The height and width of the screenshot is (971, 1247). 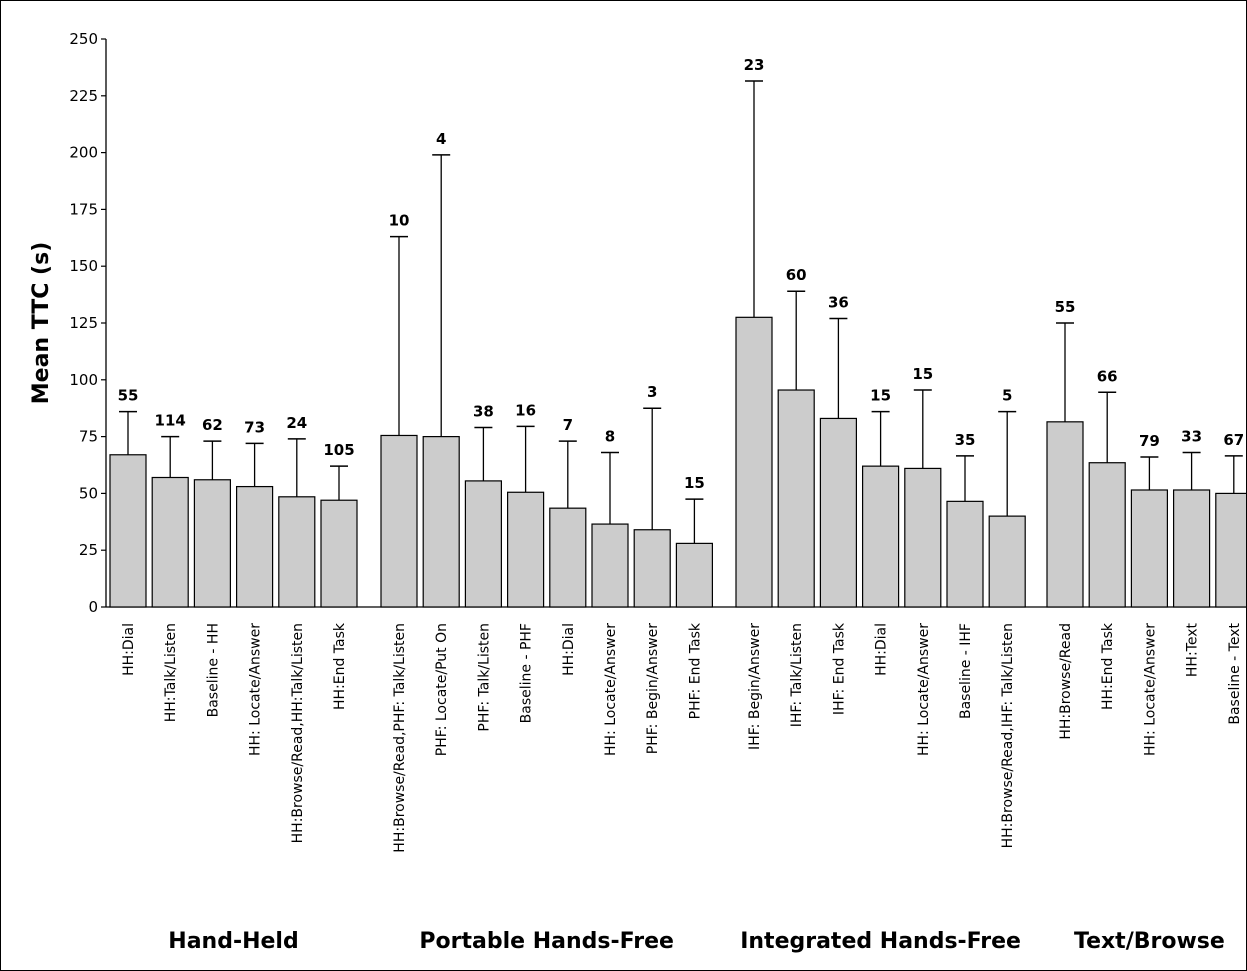 I want to click on category-label: PHF: Talk/Listen, so click(x=484, y=677).